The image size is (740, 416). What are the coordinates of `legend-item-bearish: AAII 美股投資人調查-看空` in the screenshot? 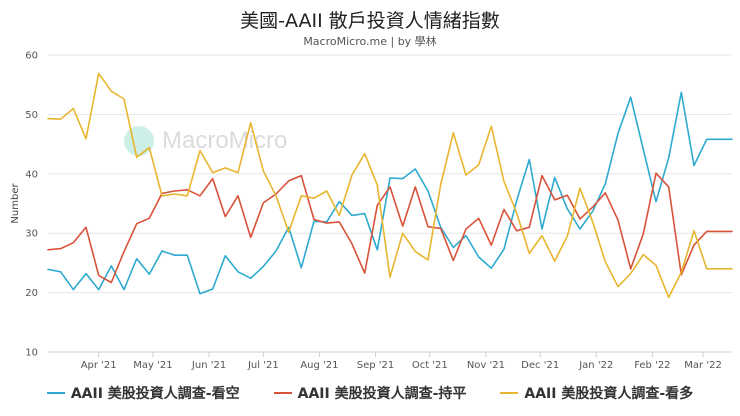 It's located at (143, 393).